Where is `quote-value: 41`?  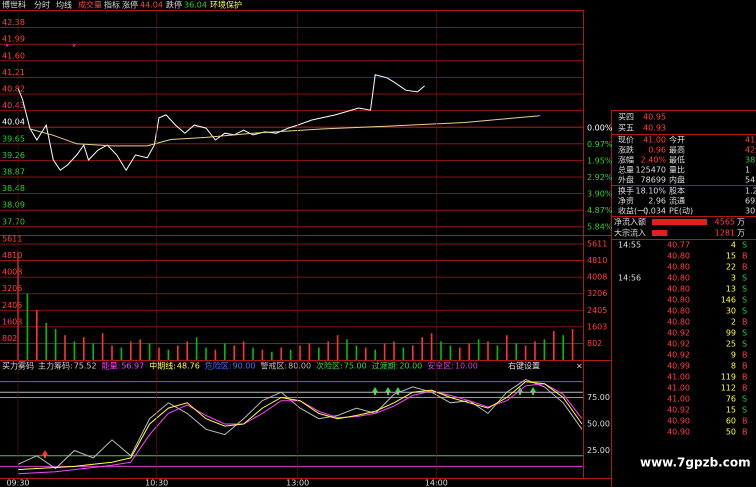 quote-value: 41 is located at coordinates (750, 140).